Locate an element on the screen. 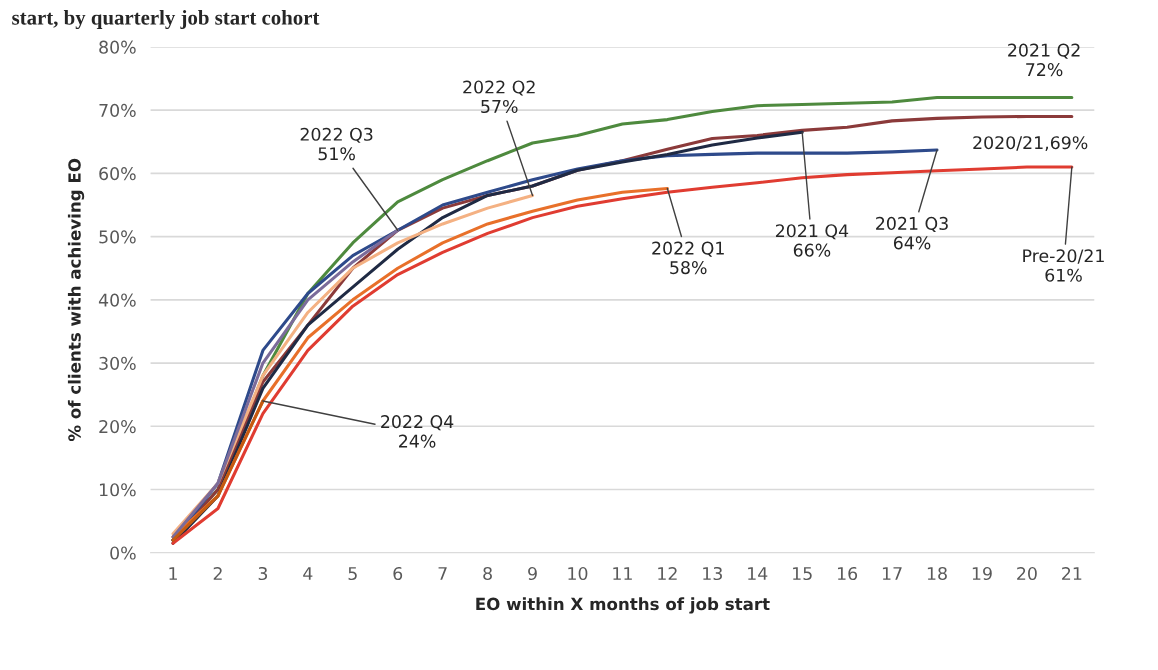 This screenshot has height=670, width=1158. y-tick-label: 50% is located at coordinates (117, 237).